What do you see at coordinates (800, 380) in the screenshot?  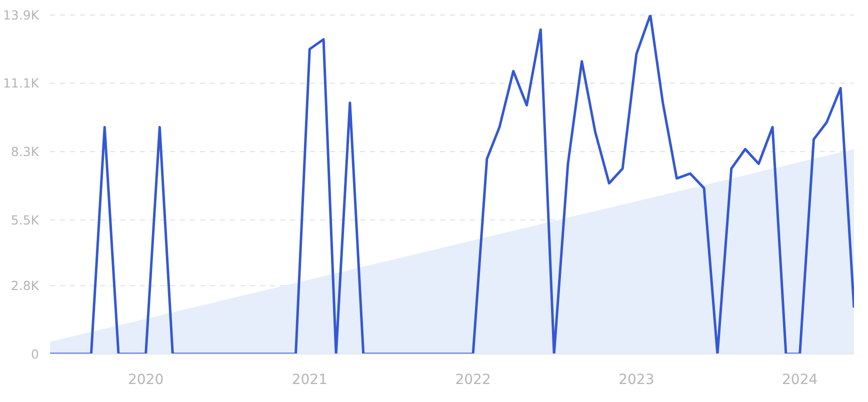 I see `x-tick-label: 2024` at bounding box center [800, 380].